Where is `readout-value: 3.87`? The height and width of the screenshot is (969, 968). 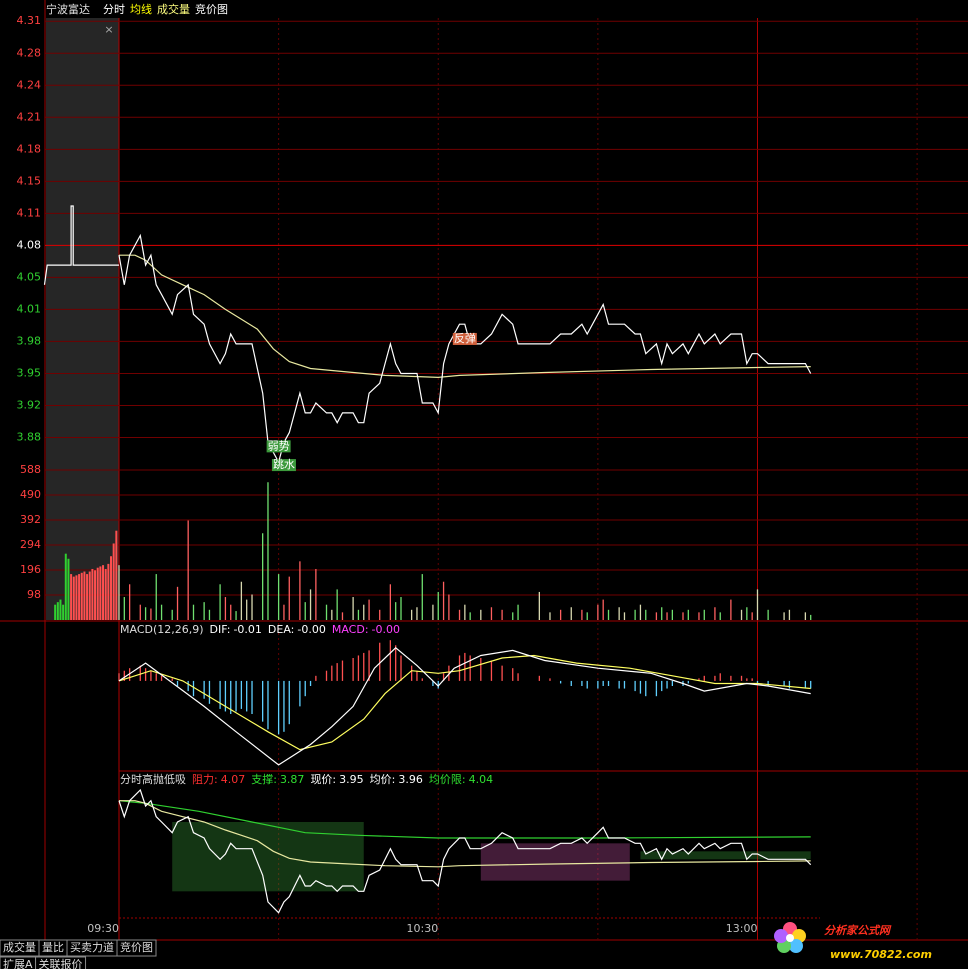
readout-value: 3.87 is located at coordinates (292, 779).